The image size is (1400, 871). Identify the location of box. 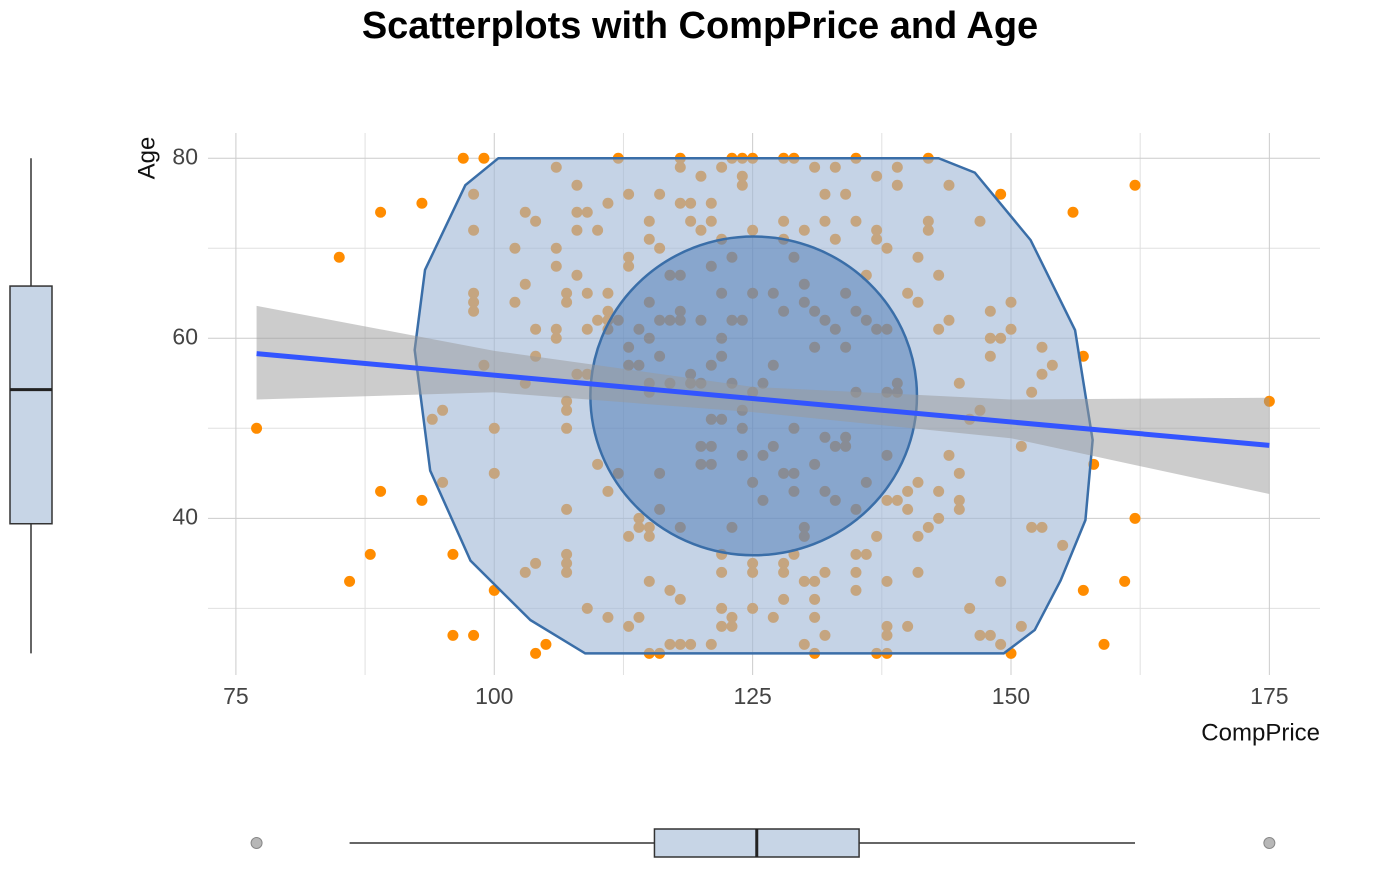
(31, 405).